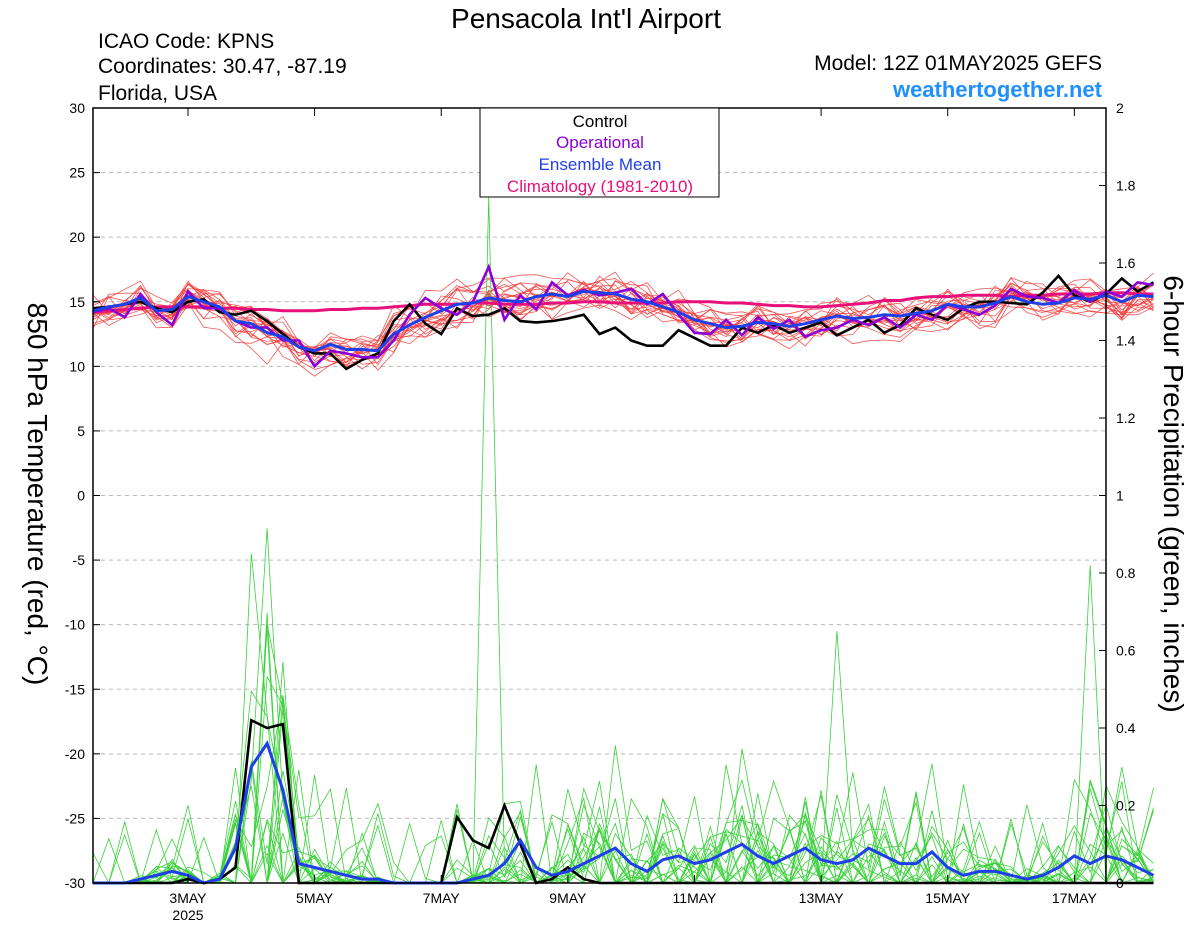  What do you see at coordinates (75, 754) in the screenshot?
I see `left-tick-label: -20` at bounding box center [75, 754].